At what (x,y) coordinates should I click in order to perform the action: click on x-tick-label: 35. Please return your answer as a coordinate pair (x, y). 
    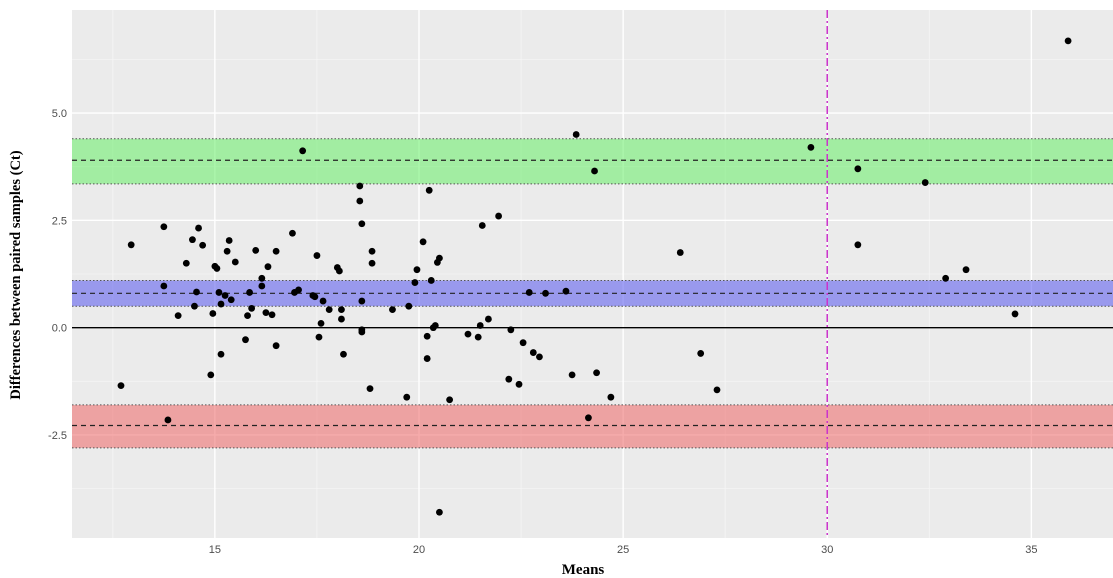
    Looking at the image, I should click on (1031, 550).